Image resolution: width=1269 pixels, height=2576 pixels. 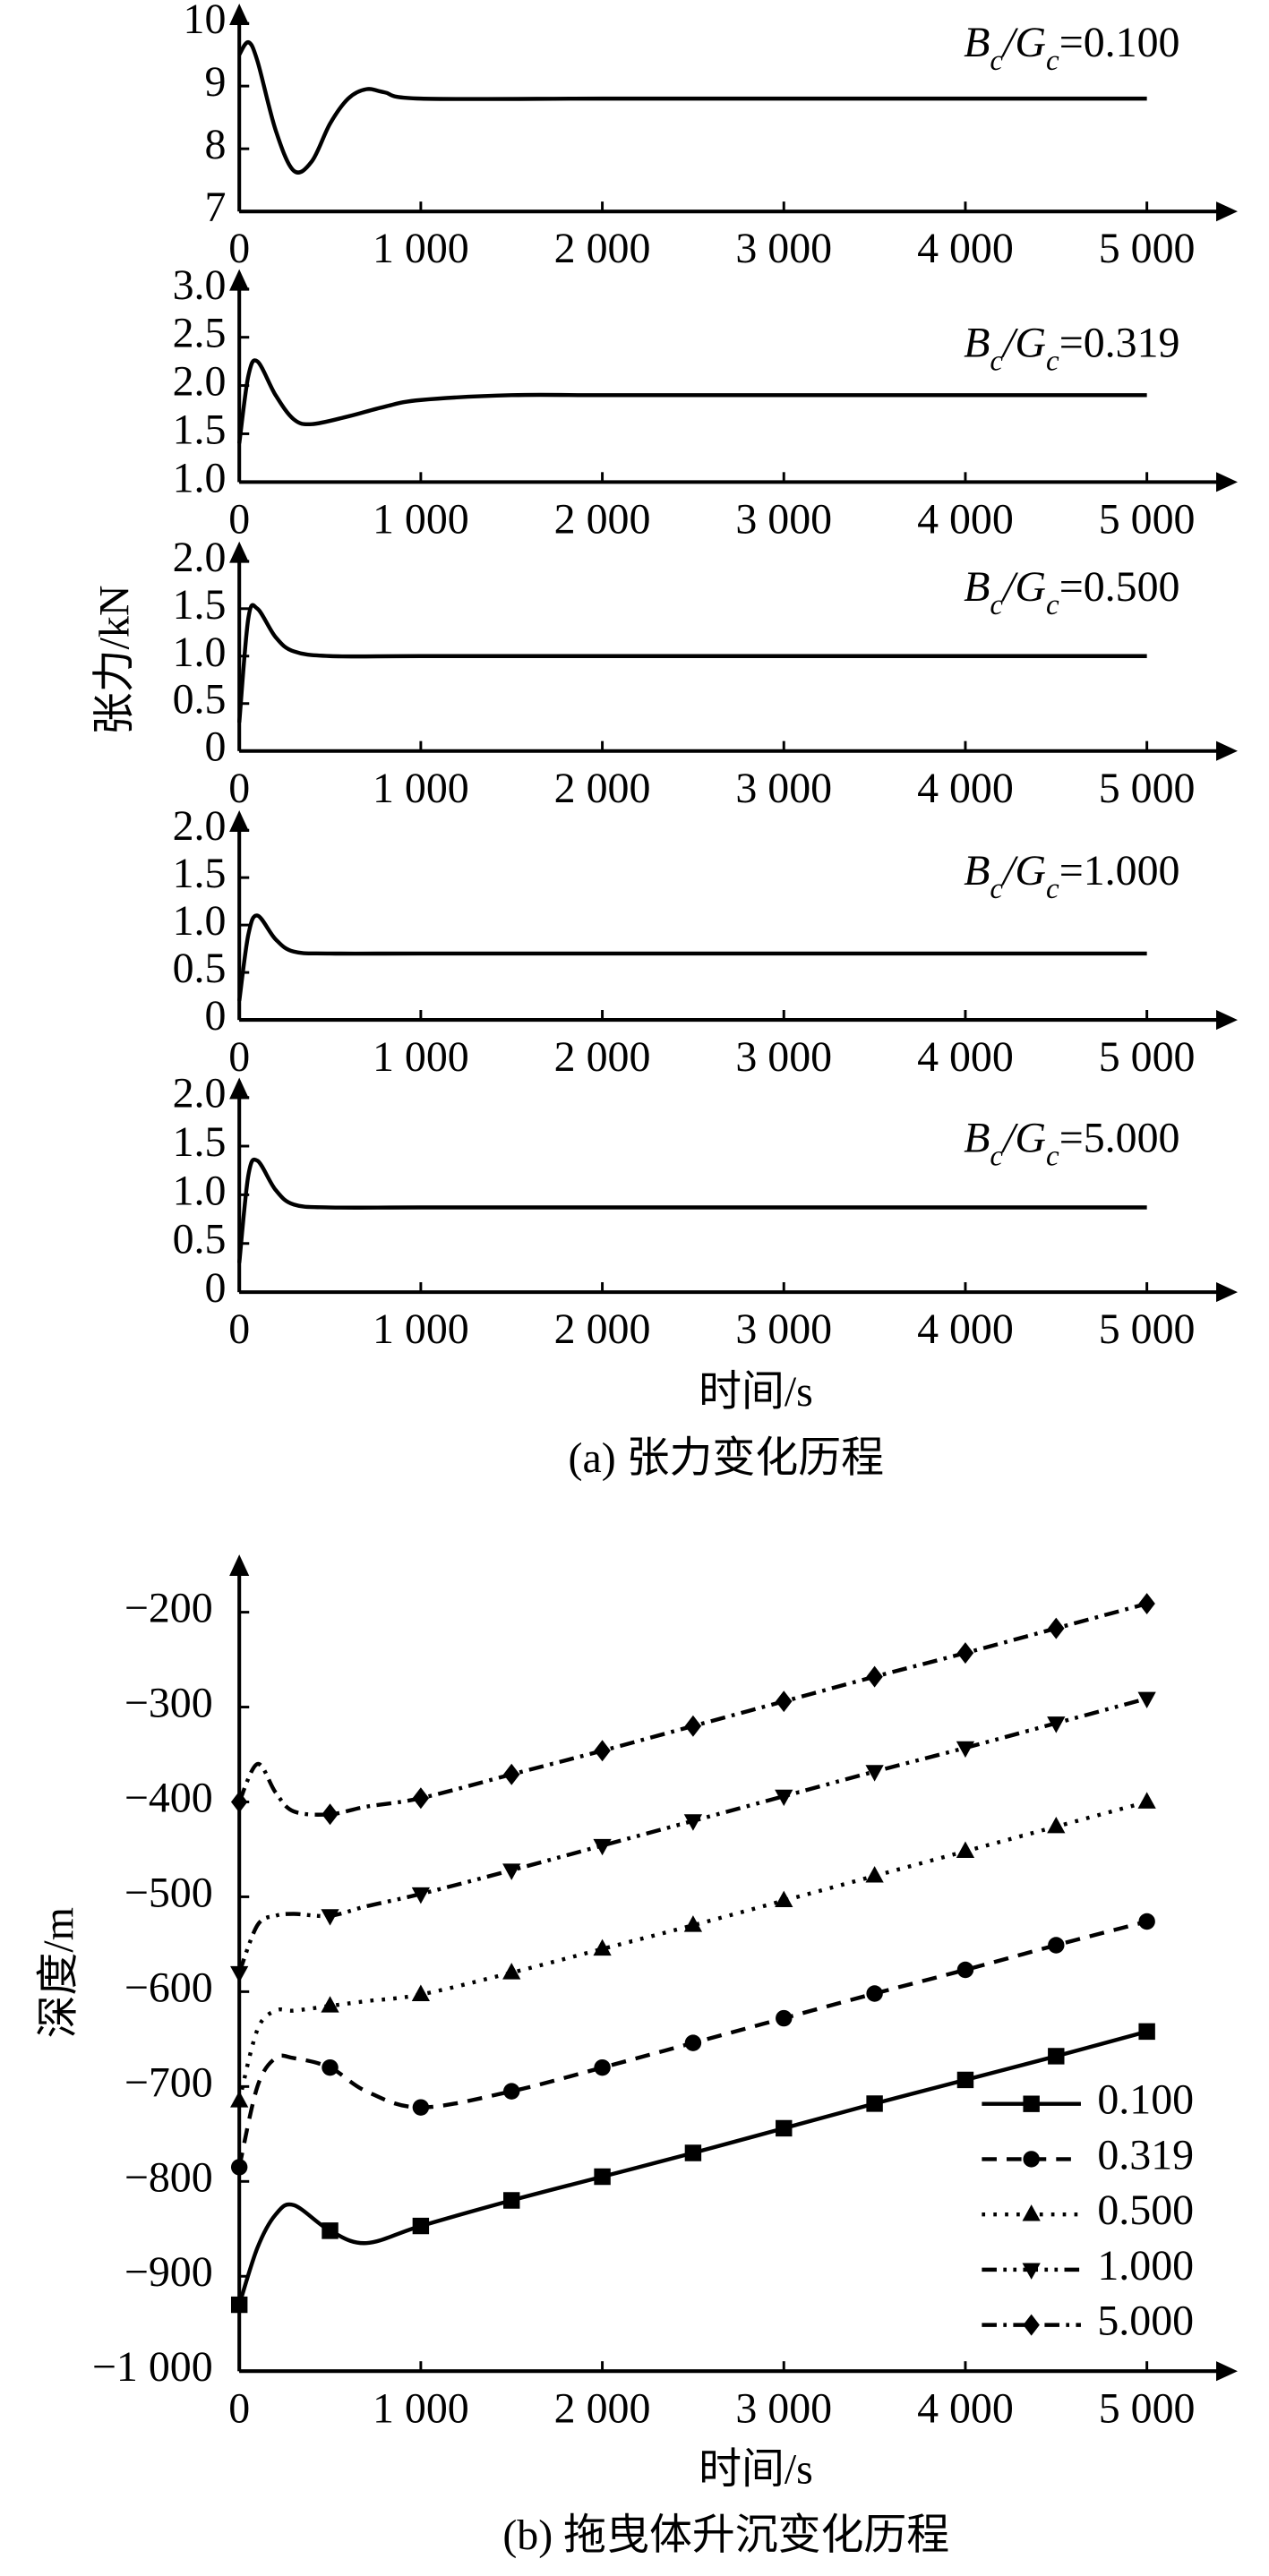 What do you see at coordinates (1119, 1137) in the screenshot?
I see `annotation-part: =5.000` at bounding box center [1119, 1137].